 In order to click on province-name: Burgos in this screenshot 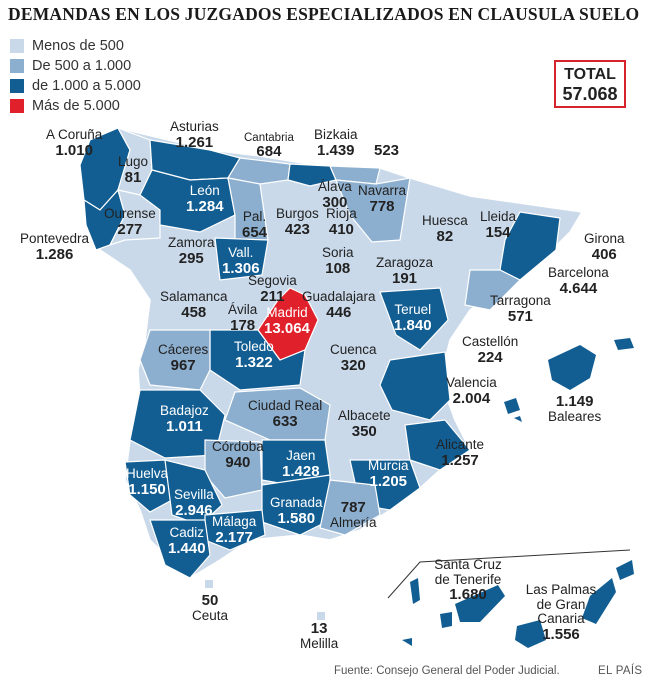, I will do `click(297, 213)`.